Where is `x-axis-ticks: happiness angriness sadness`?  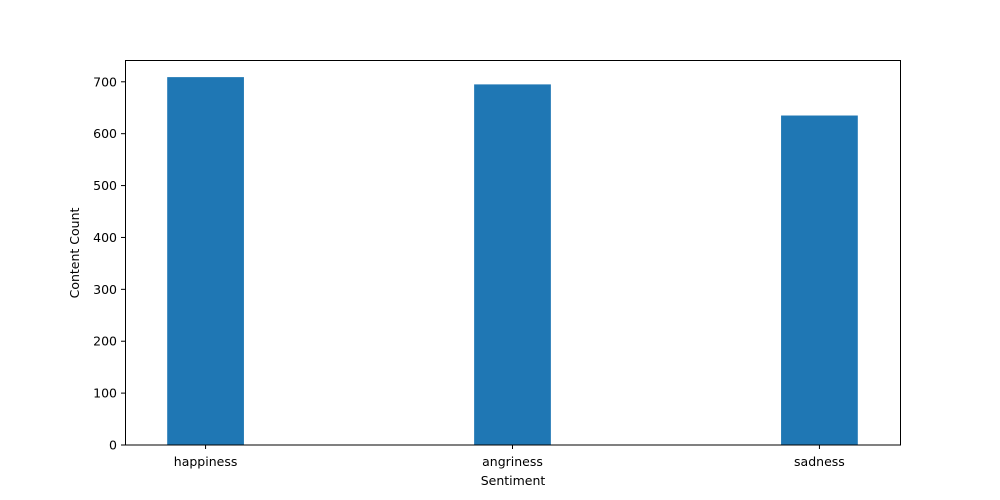
x-axis-ticks: happiness angriness sadness is located at coordinates (509, 457).